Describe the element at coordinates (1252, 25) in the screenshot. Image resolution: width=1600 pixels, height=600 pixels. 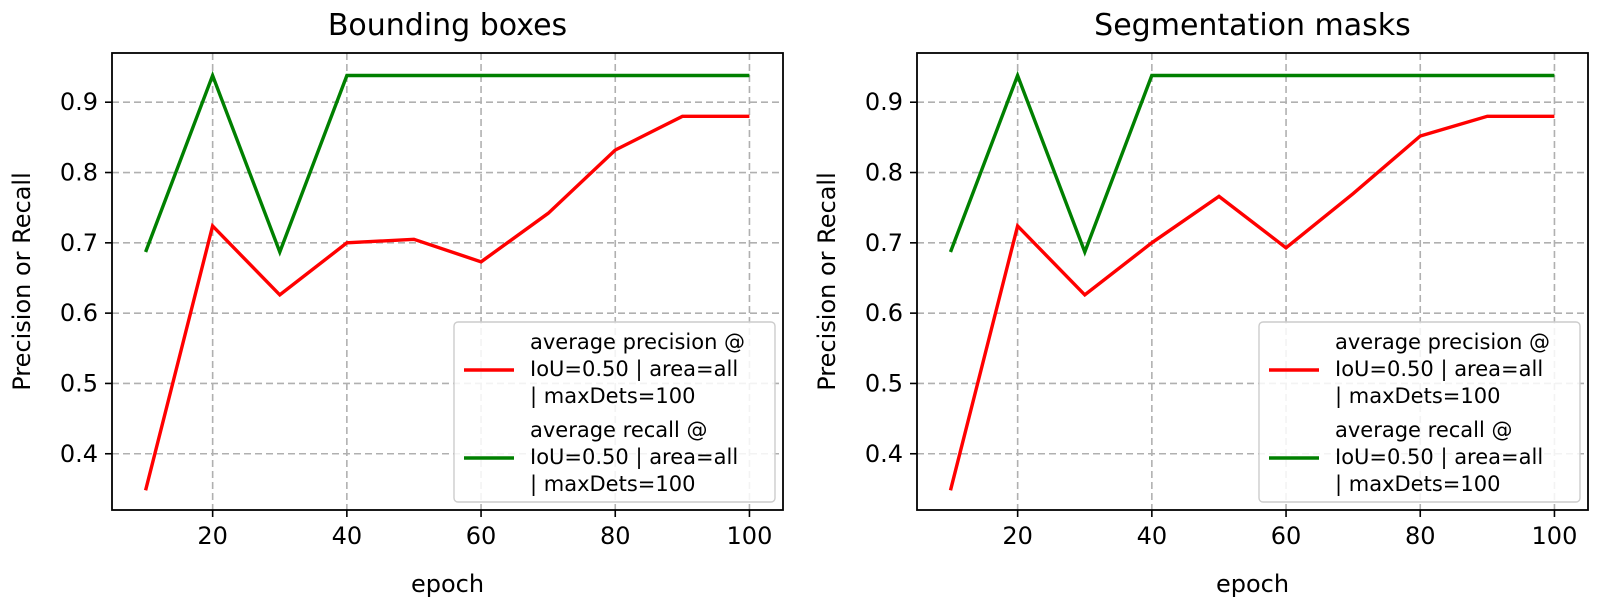
I see `chart-2-title: Segmentation masks` at that location.